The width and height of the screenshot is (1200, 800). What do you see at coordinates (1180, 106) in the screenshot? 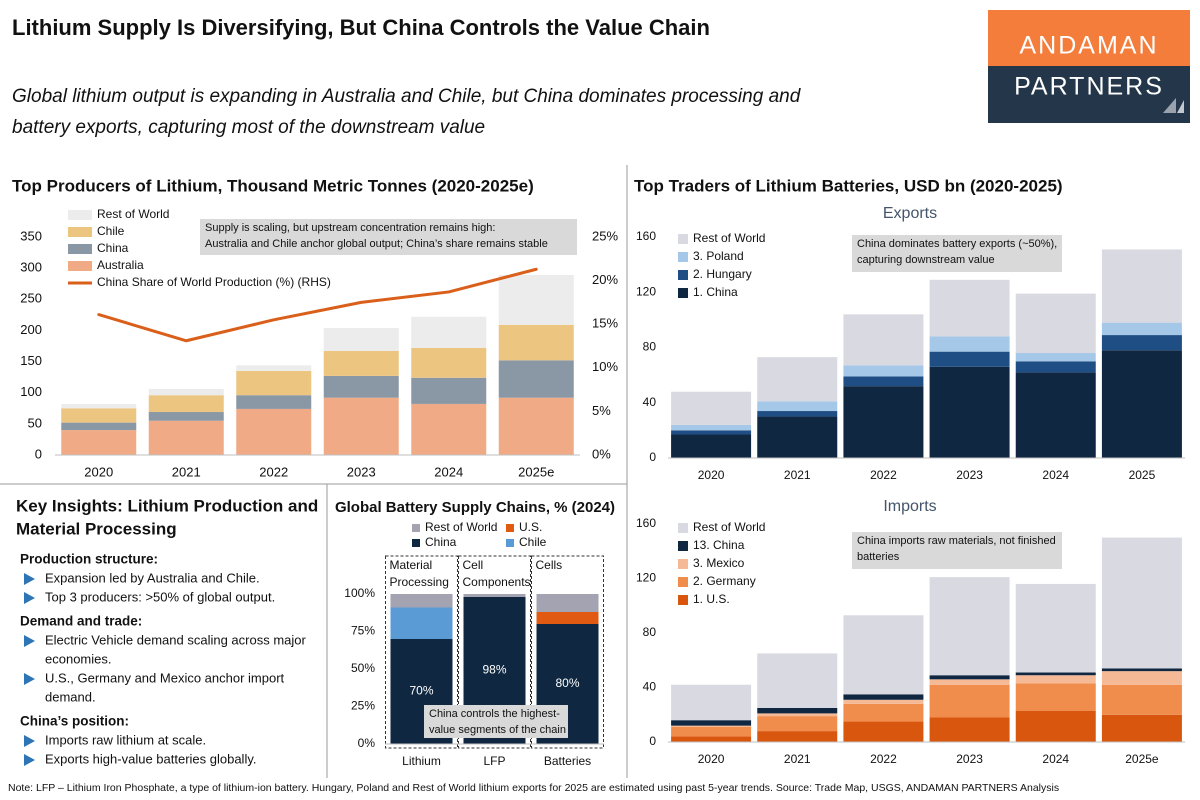
I see `logo-mark` at bounding box center [1180, 106].